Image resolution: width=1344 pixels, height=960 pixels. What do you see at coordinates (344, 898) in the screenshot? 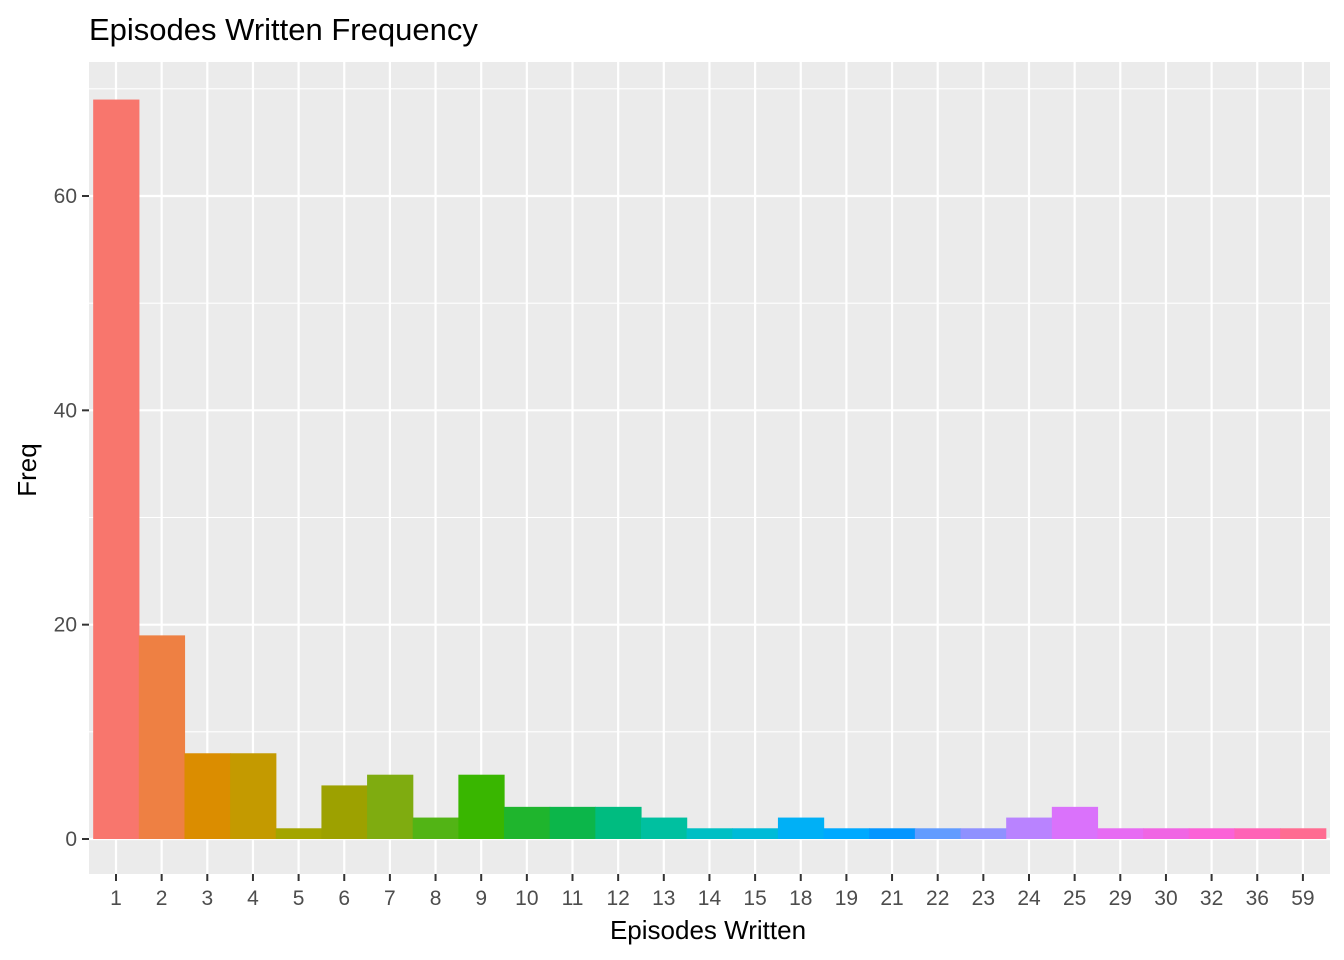
I see `x-tick-label: 6` at bounding box center [344, 898].